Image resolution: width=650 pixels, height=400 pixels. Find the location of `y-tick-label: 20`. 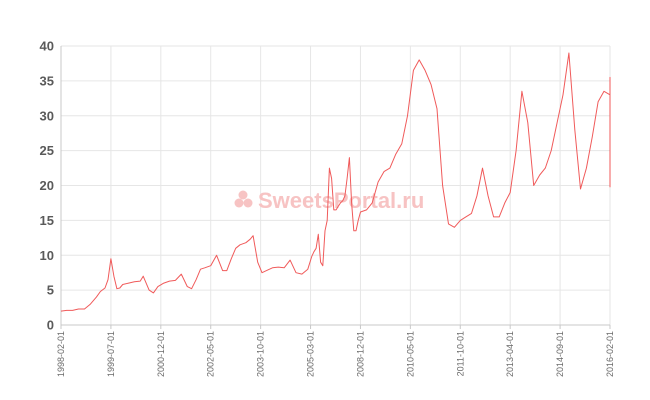

y-tick-label: 20 is located at coordinates (47, 185).